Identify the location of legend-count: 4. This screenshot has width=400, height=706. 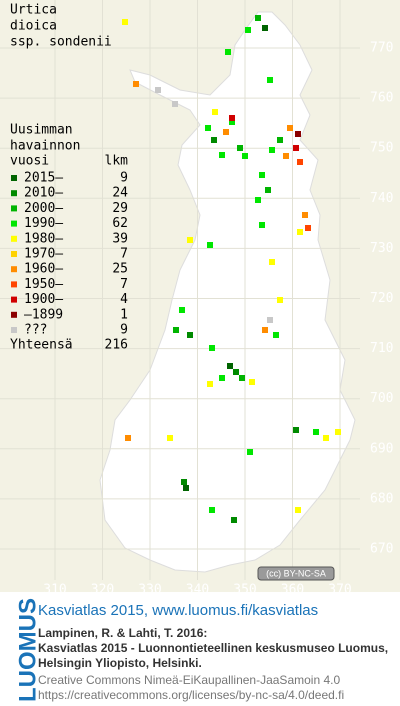
(124, 299).